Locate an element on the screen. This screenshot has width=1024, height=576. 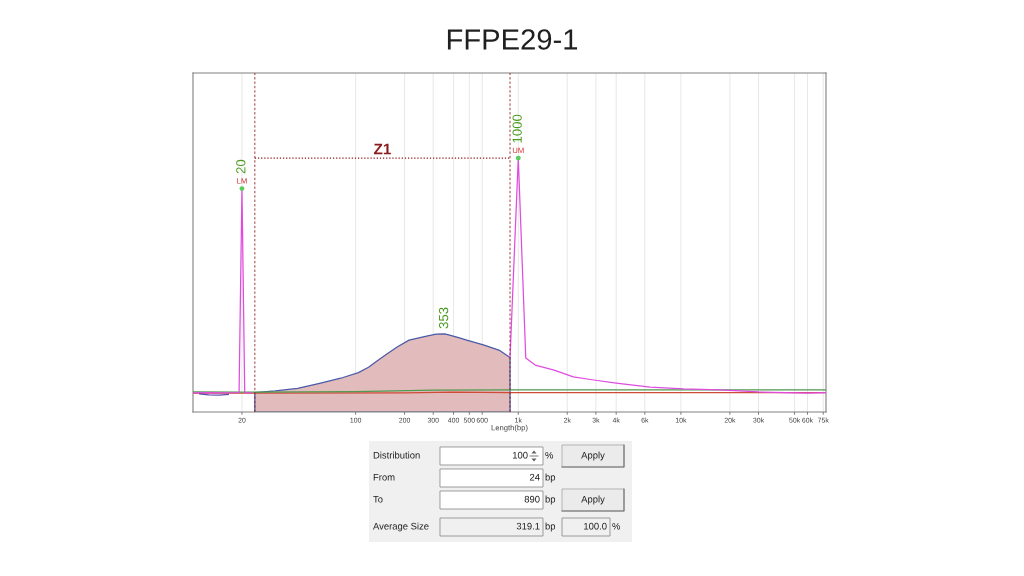
annotation: 353 is located at coordinates (443, 318).